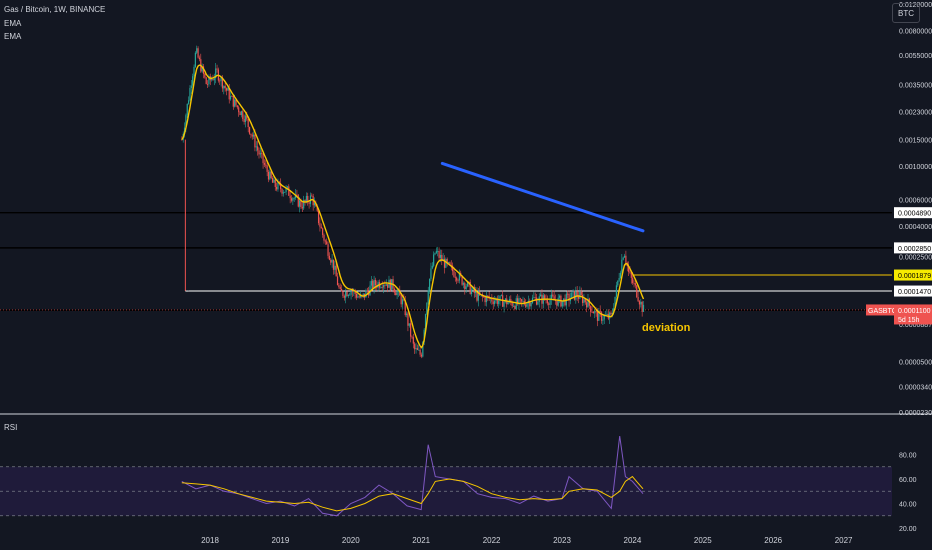 This screenshot has width=932, height=550. I want to click on currency-button: BTC, so click(906, 13).